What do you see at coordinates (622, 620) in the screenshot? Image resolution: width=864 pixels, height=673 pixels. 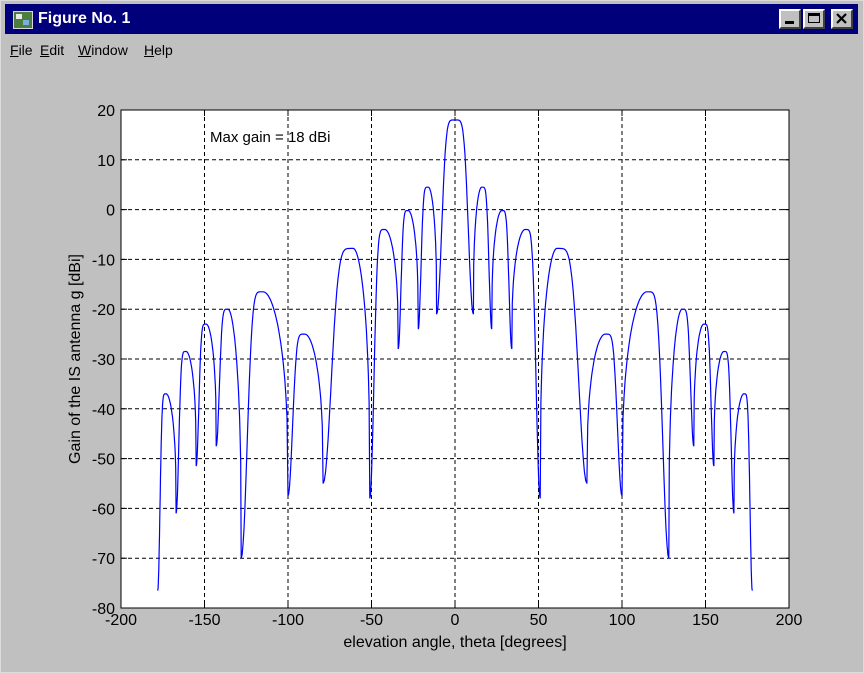 I see `x-tick-label: 100` at bounding box center [622, 620].